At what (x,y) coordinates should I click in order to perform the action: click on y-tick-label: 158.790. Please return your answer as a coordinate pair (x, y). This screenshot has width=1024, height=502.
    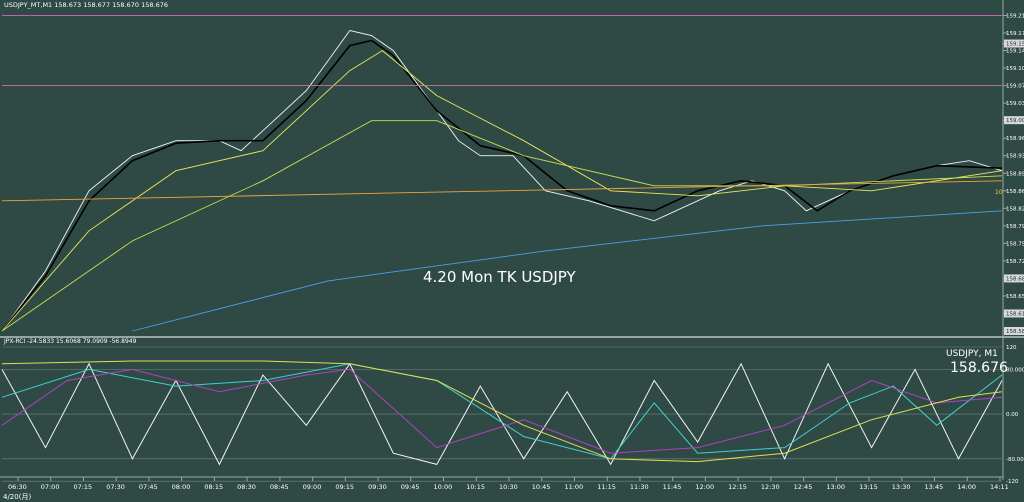
    Looking at the image, I should click on (1015, 227).